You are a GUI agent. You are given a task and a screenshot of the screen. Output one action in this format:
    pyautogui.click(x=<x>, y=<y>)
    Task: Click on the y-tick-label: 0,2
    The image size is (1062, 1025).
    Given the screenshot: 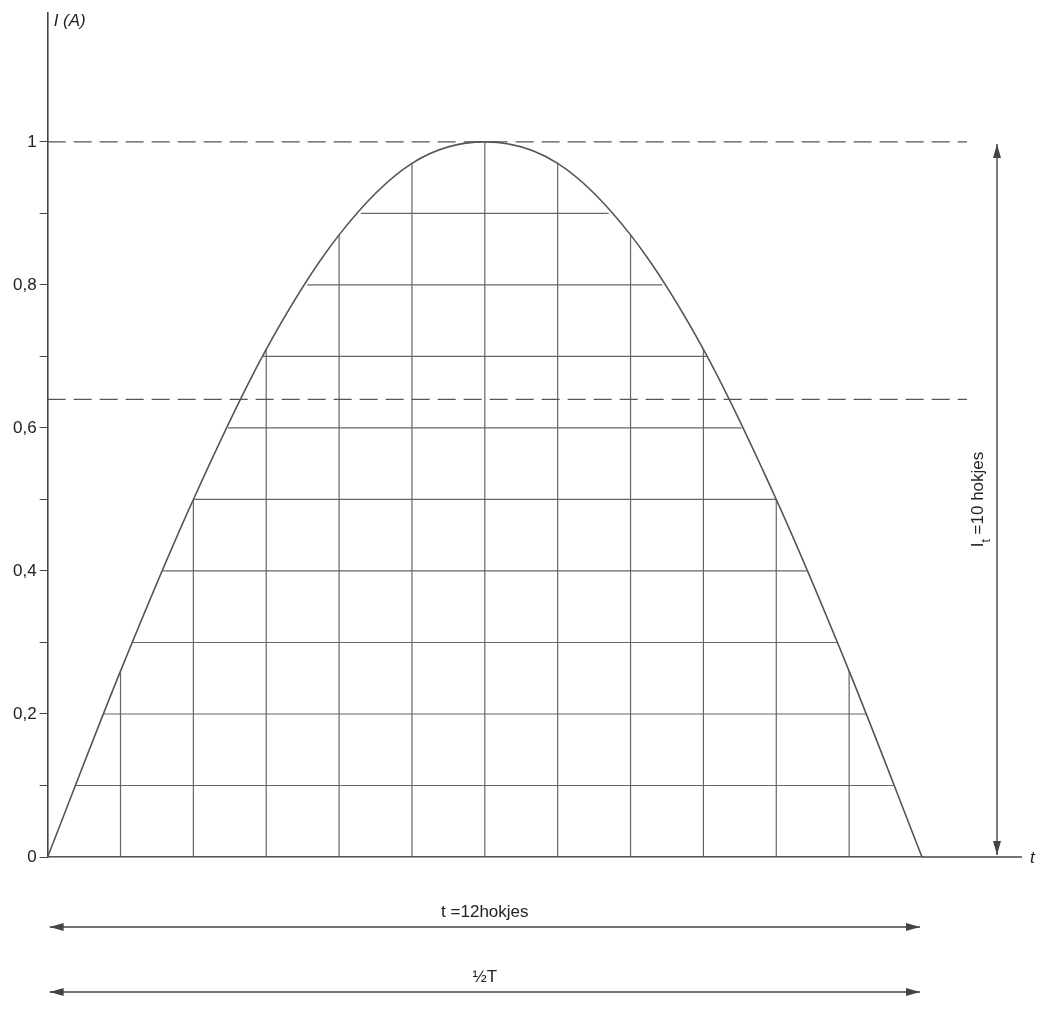 What is the action you would take?
    pyautogui.click(x=24, y=713)
    